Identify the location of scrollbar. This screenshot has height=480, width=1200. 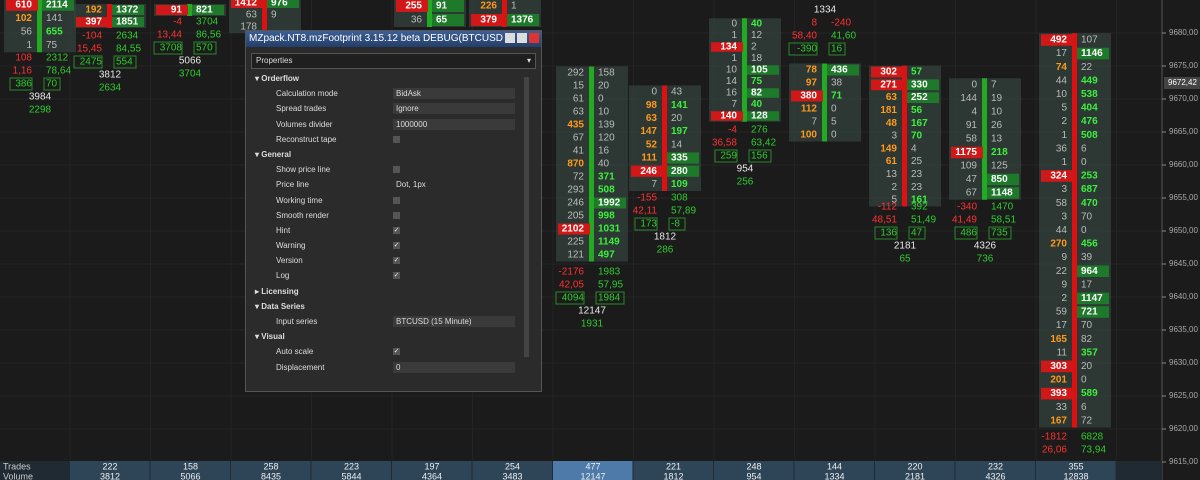
(526, 217).